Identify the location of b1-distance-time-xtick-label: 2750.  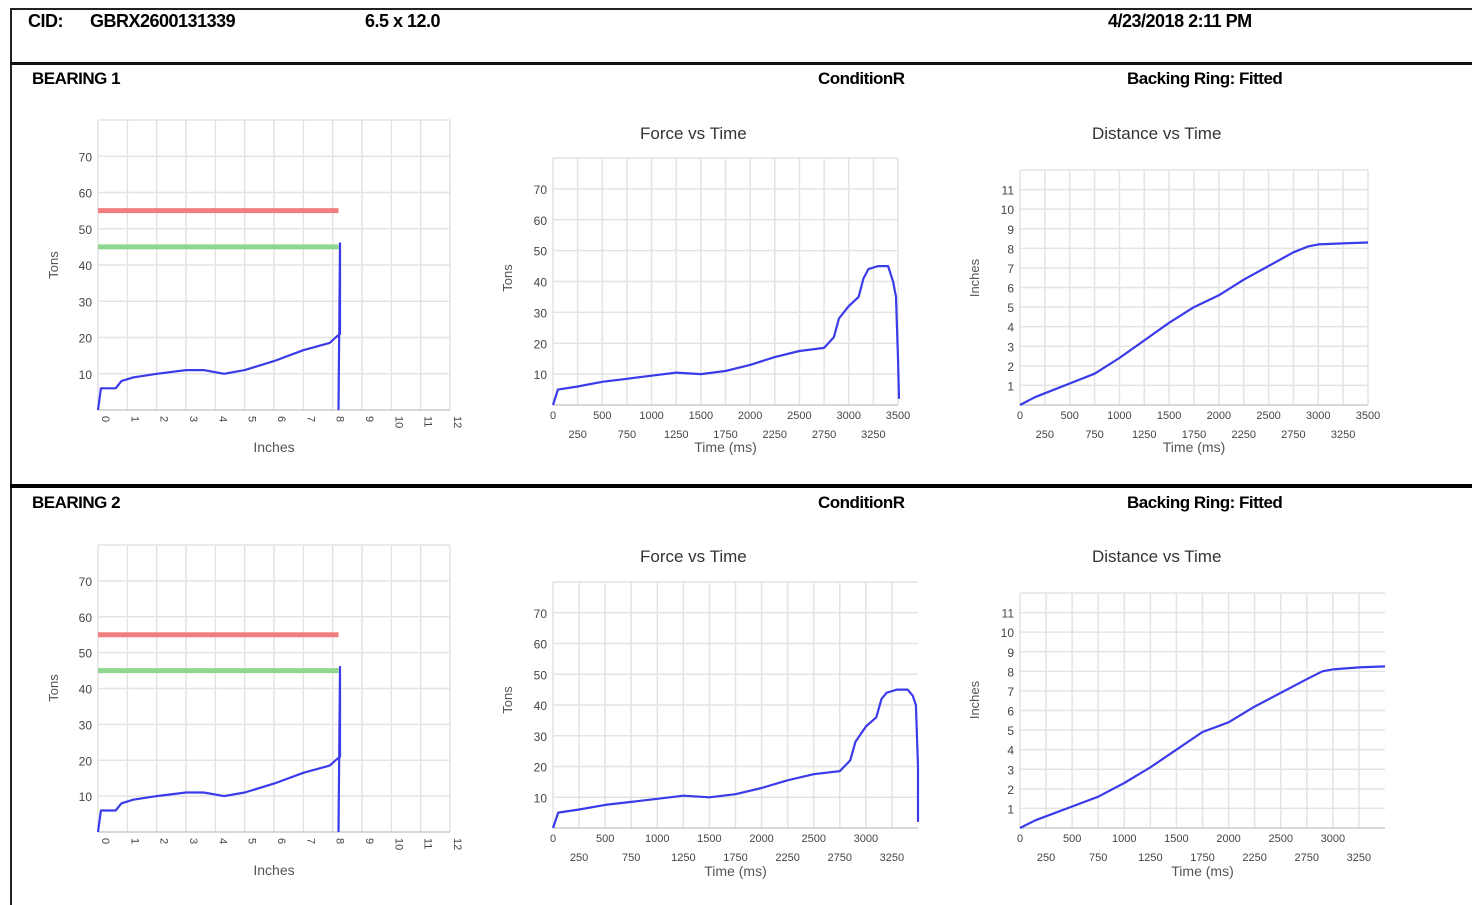
(1293, 435).